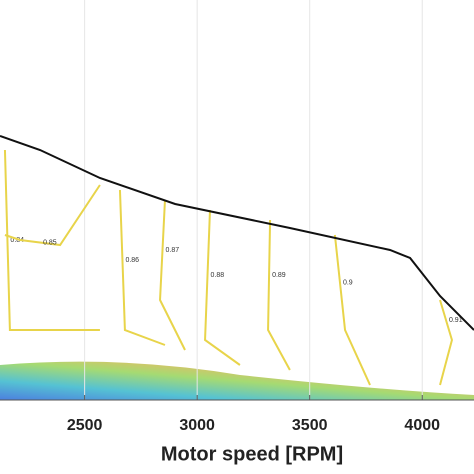  I want to click on contour-label: 0.87, so click(173, 250).